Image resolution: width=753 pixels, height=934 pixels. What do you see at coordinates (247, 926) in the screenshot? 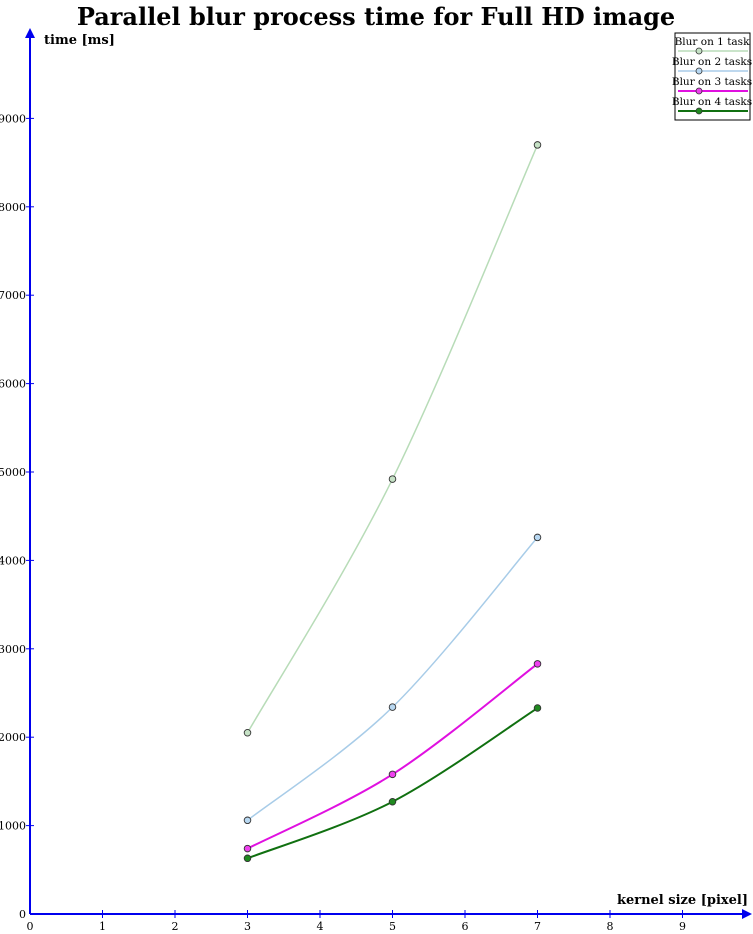
I see `x-tick-label: 3` at bounding box center [247, 926].